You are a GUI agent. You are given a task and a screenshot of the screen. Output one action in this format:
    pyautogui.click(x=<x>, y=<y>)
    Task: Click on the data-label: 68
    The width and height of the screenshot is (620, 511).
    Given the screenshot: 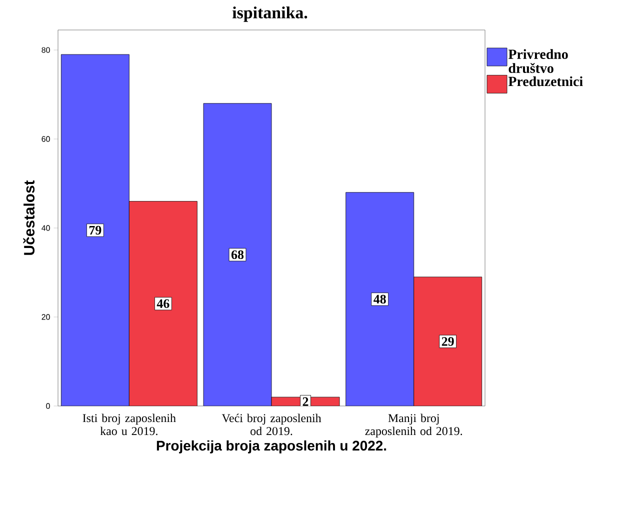 What is the action you would take?
    pyautogui.click(x=237, y=255)
    